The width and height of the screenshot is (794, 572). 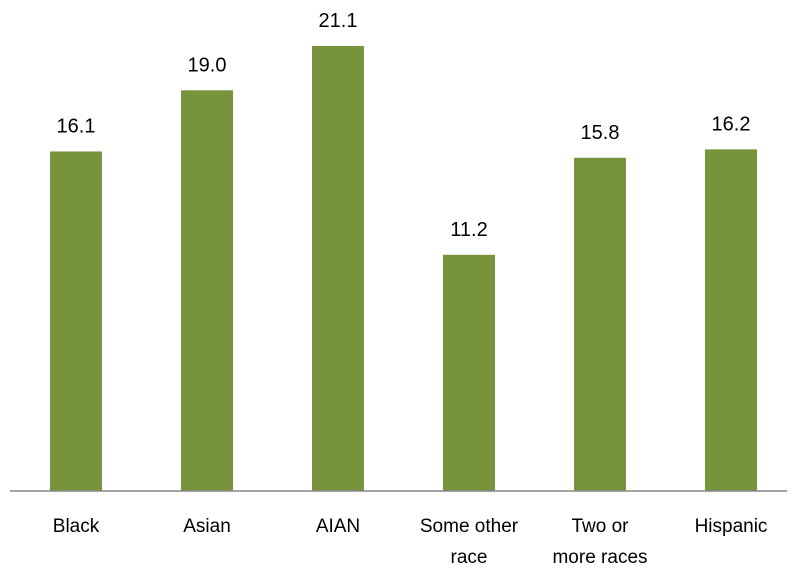 What do you see at coordinates (469, 526) in the screenshot?
I see `x-tick-label: Some other` at bounding box center [469, 526].